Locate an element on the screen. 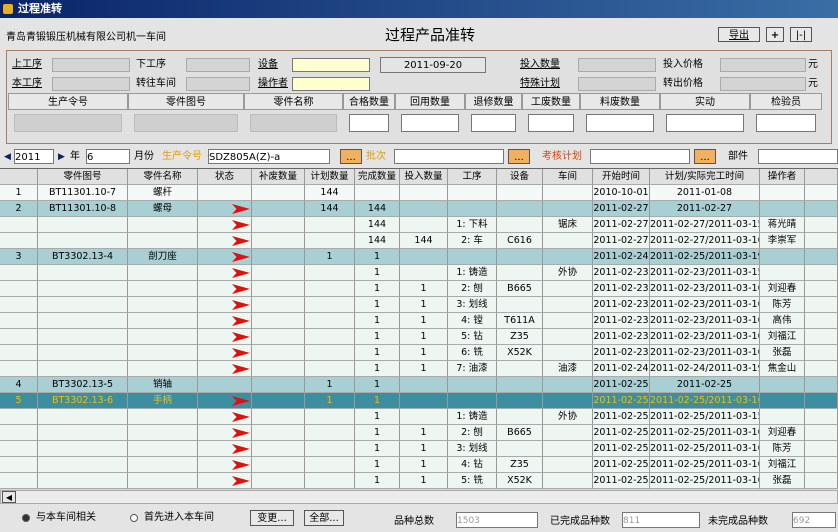 This screenshot has height=532, width=838. grid-cell: 2: 刨 is located at coordinates (472, 289).